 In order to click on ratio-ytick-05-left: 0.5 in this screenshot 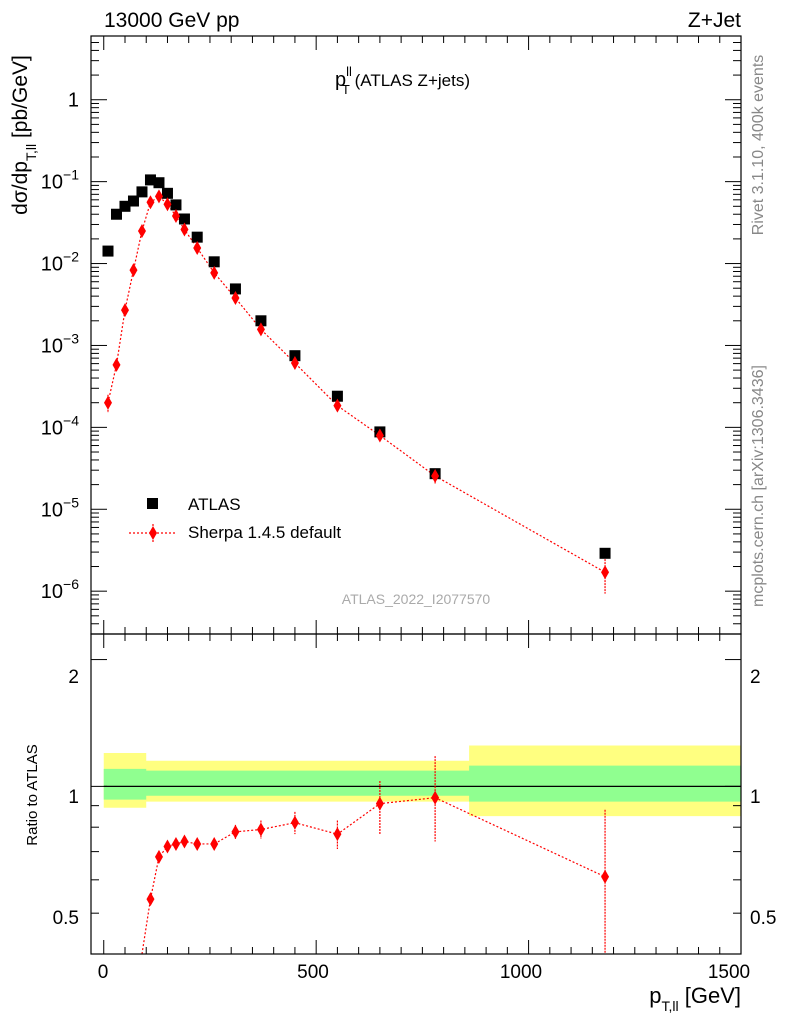, I will do `click(66, 918)`.